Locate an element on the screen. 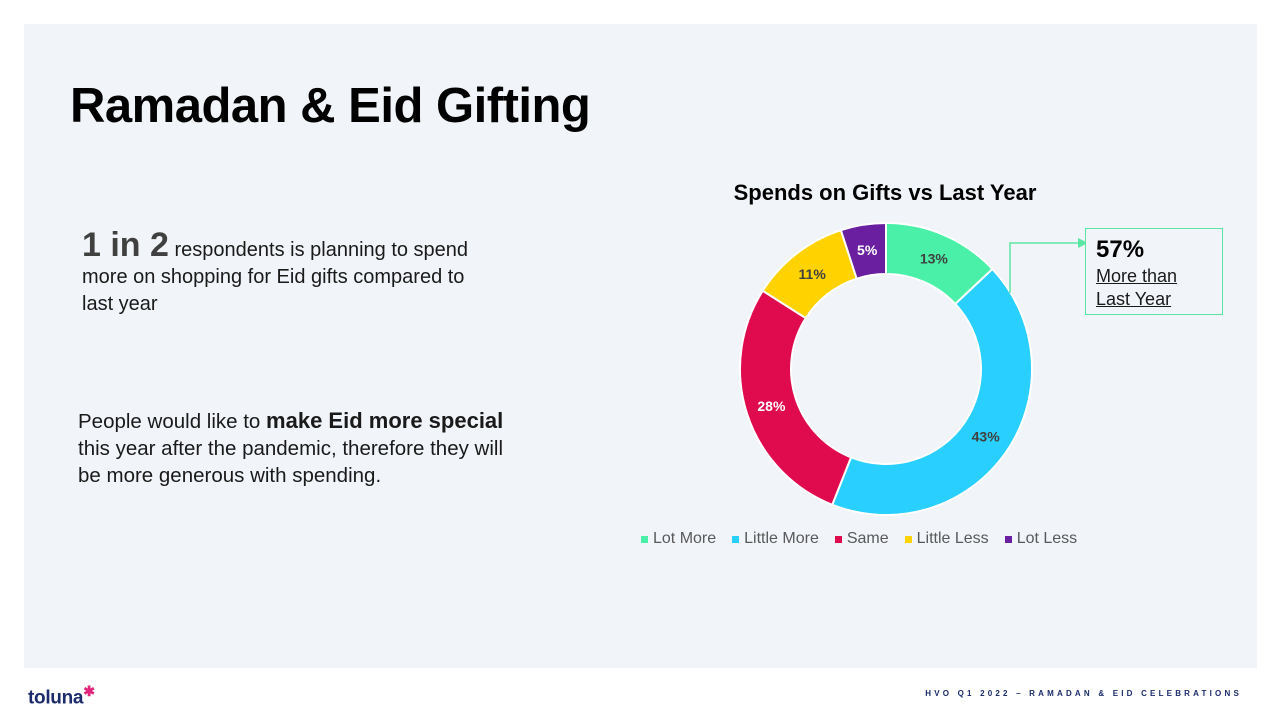 The image size is (1280, 720). legend-item-same: Same is located at coordinates (861, 539).